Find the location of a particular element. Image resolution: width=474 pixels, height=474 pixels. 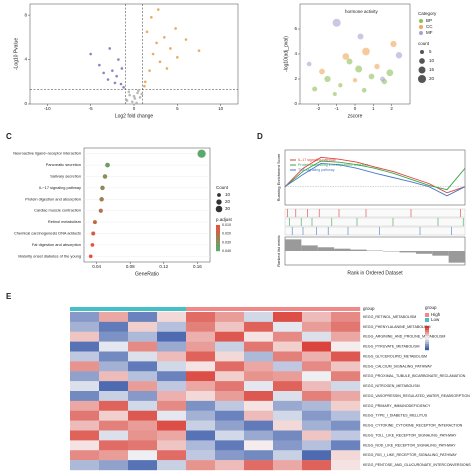

legend-label: BP is located at coordinates (429, 20).